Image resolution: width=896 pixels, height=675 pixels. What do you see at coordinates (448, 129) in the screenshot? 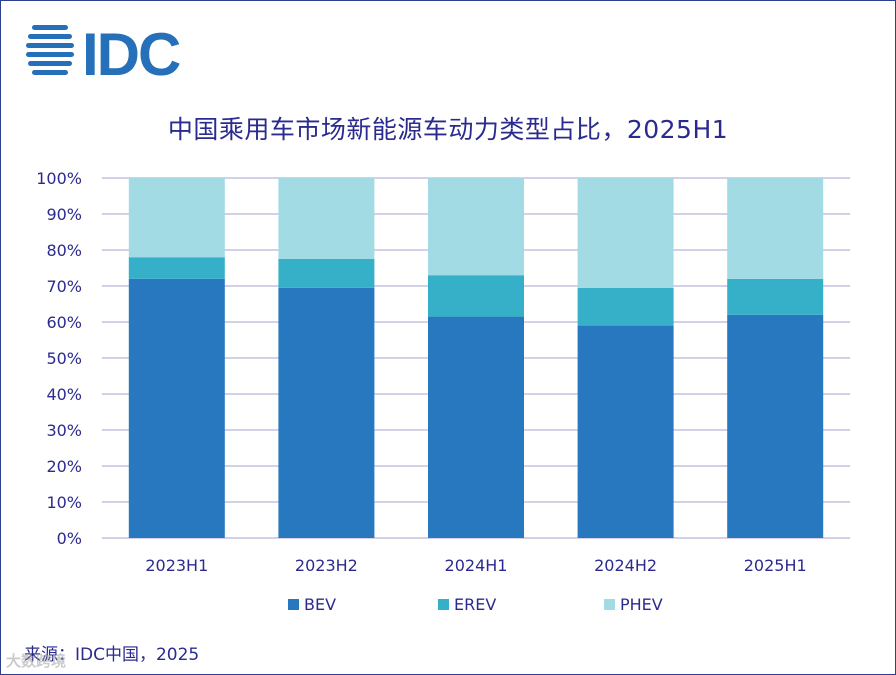
I see `chart-title: 中国乘用车市场新能源车动力类型占比，2025H1` at bounding box center [448, 129].